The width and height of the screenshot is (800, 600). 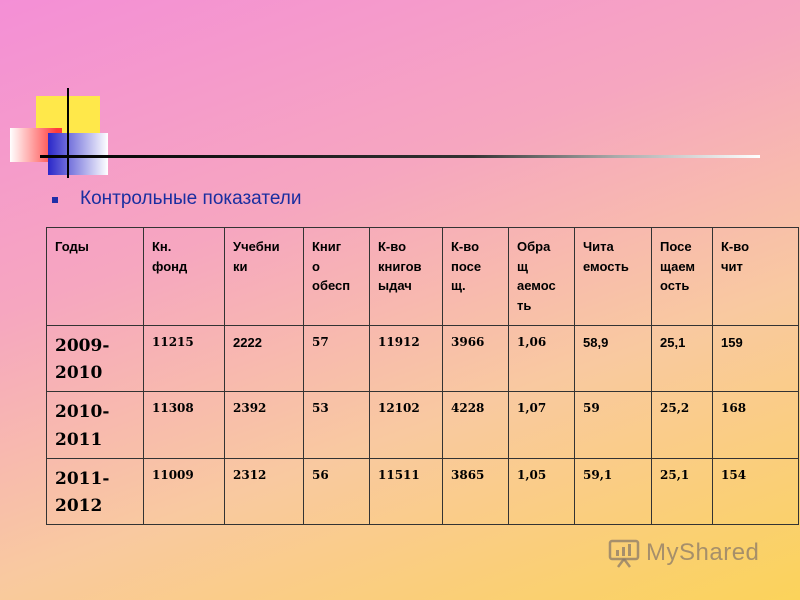 What do you see at coordinates (541, 425) in the screenshot?
I see `value-cell: 1,07` at bounding box center [541, 425].